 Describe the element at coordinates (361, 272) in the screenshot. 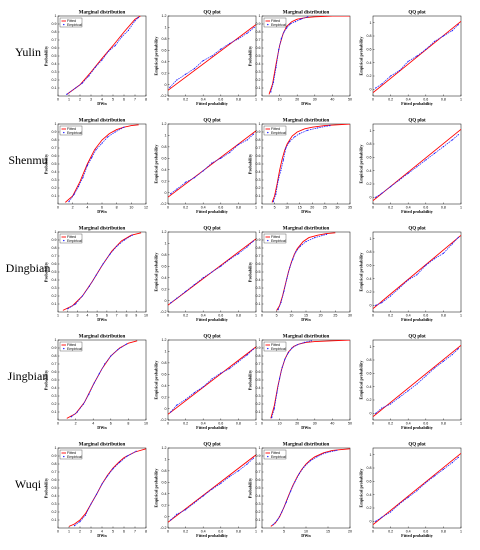

I see `y-axis-label: Empirical probability` at that location.